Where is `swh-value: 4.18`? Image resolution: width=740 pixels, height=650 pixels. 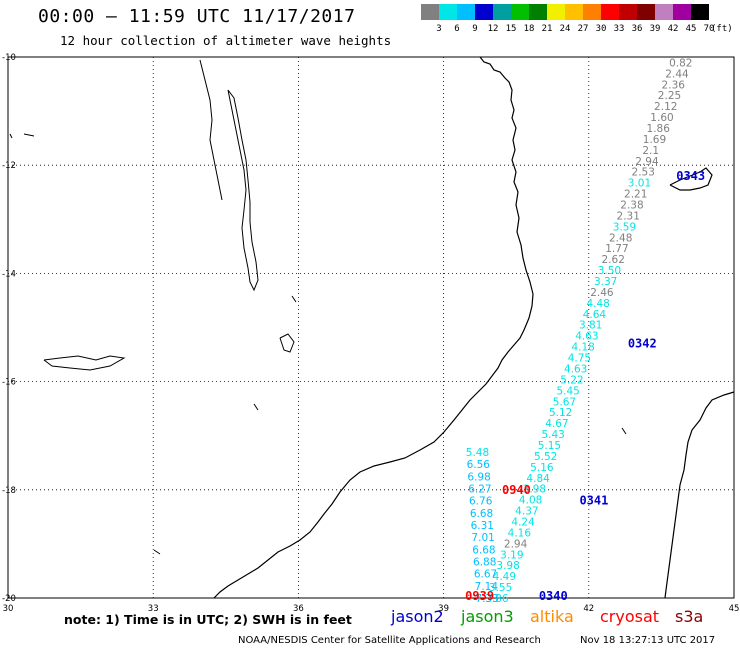 swh-value: 4.18 is located at coordinates (582, 348).